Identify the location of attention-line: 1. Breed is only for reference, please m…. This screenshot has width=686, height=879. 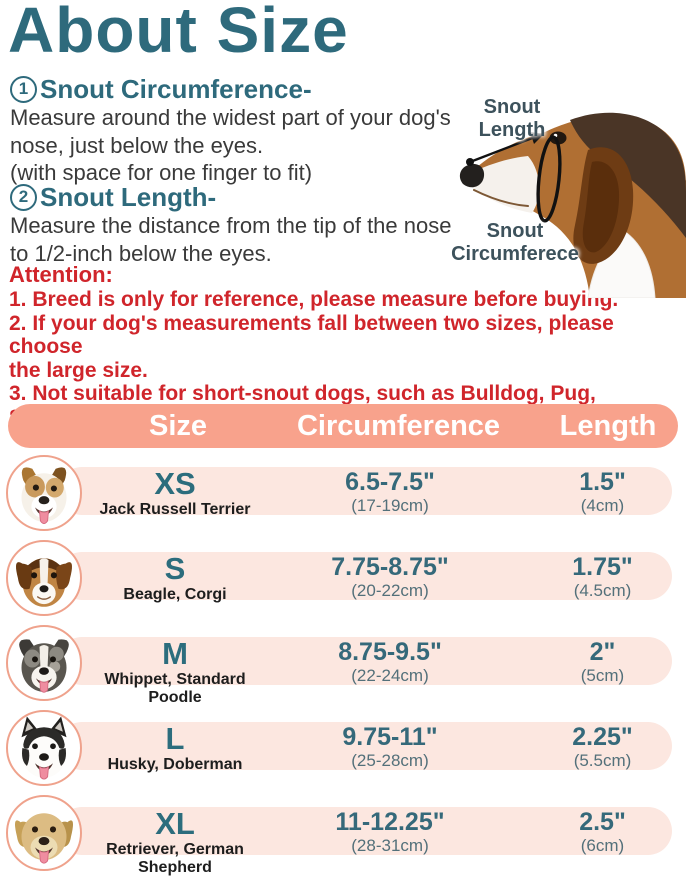
(314, 299).